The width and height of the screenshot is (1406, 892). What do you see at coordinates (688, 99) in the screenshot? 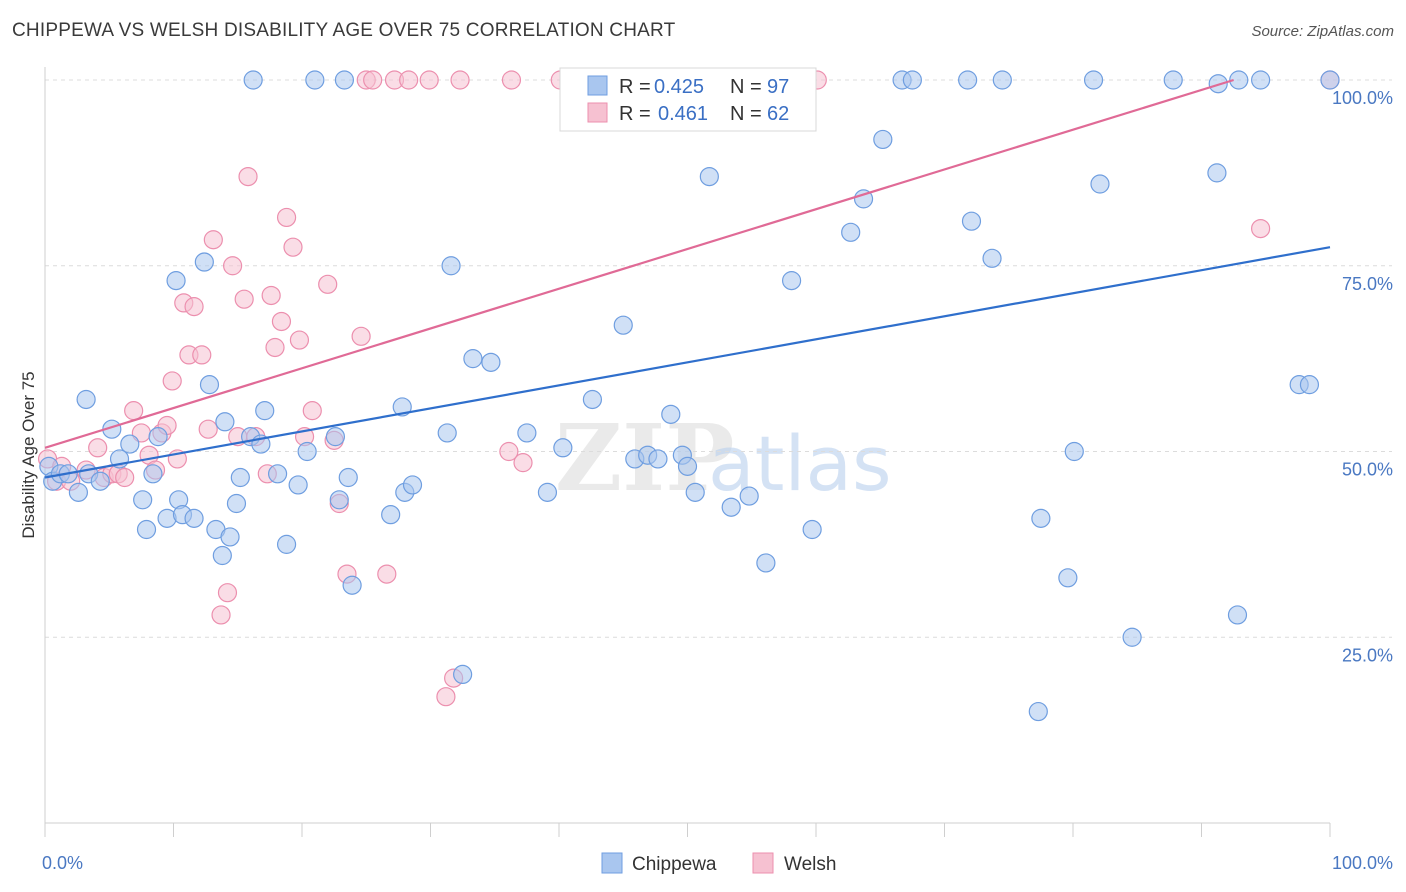
I see `legend-top: R = 0.425 N = 97 R = 0.461 N = 62` at bounding box center [688, 99].